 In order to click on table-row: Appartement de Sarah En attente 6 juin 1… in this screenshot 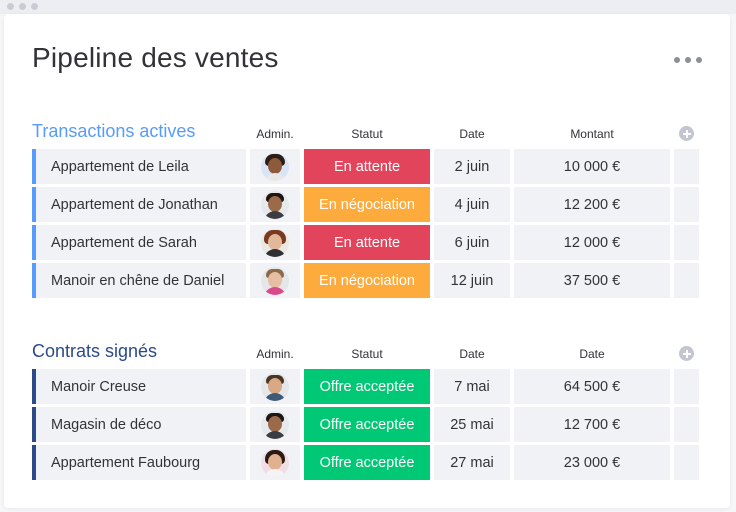, I will do `click(368, 242)`.